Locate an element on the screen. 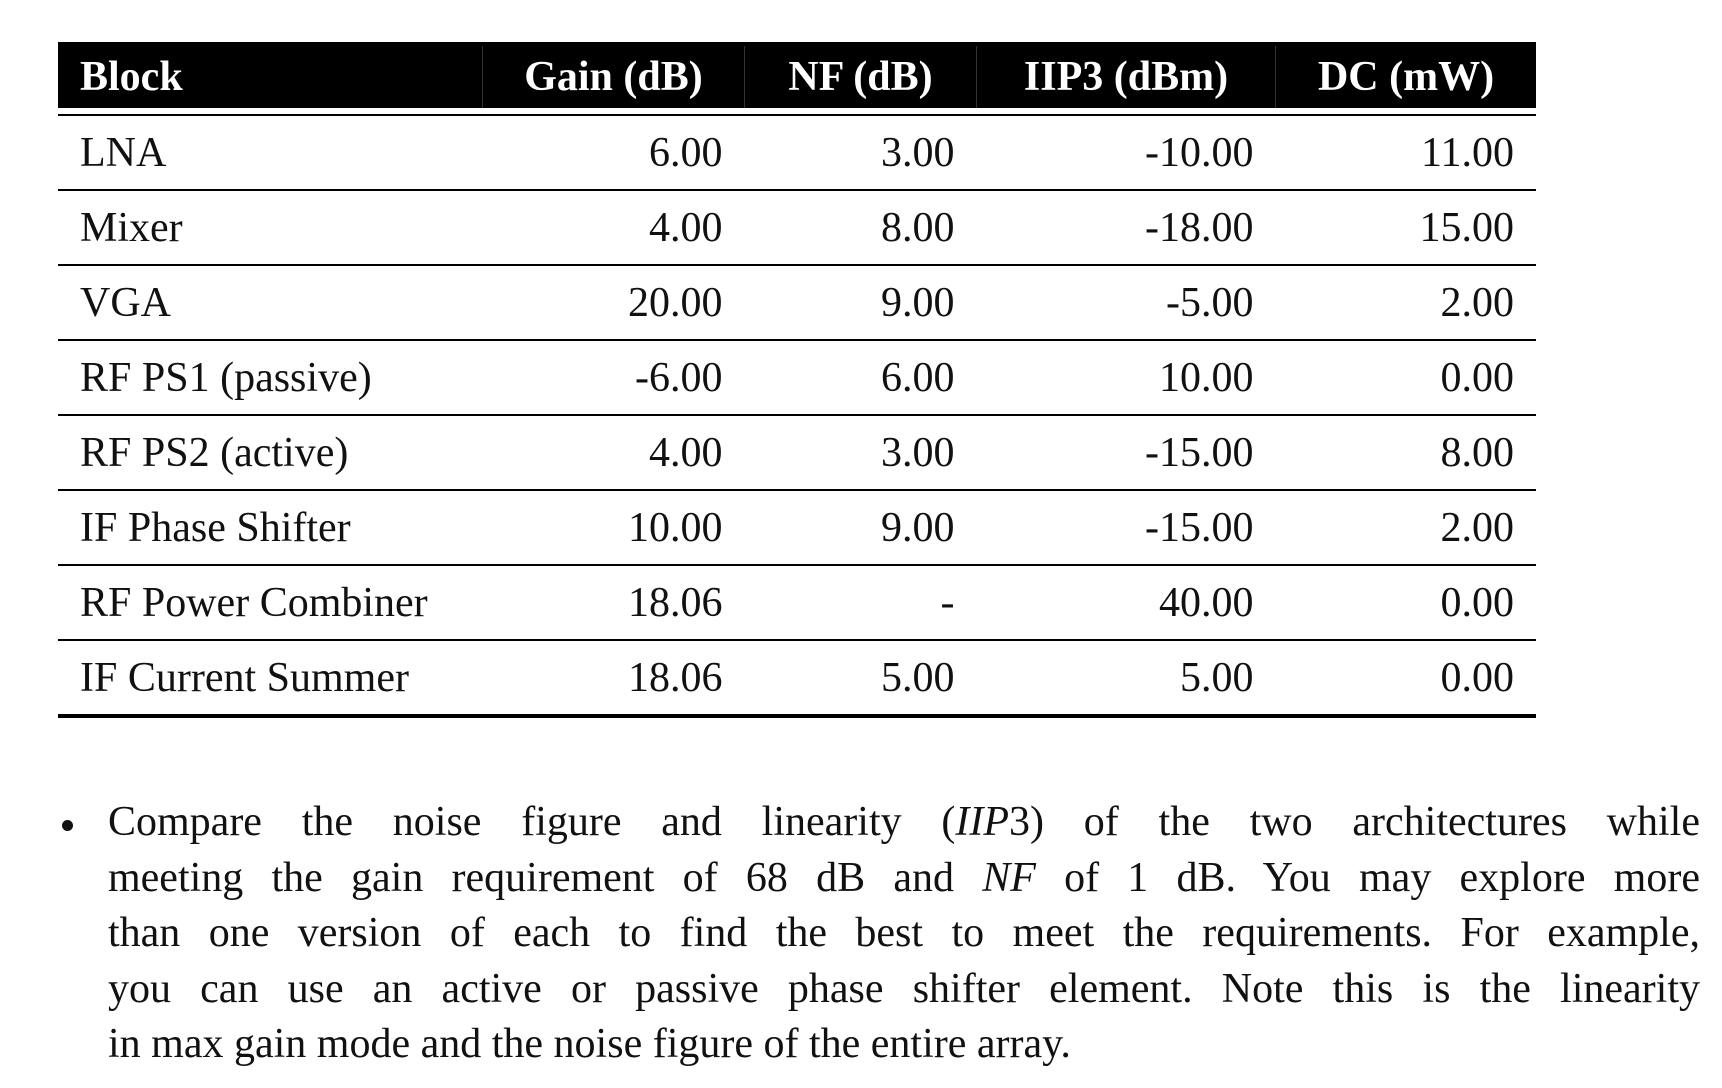 The image size is (1722, 1088). table-row: RF PS2 (active) 4.00 3.00 -15.00 8.00 is located at coordinates (797, 452).